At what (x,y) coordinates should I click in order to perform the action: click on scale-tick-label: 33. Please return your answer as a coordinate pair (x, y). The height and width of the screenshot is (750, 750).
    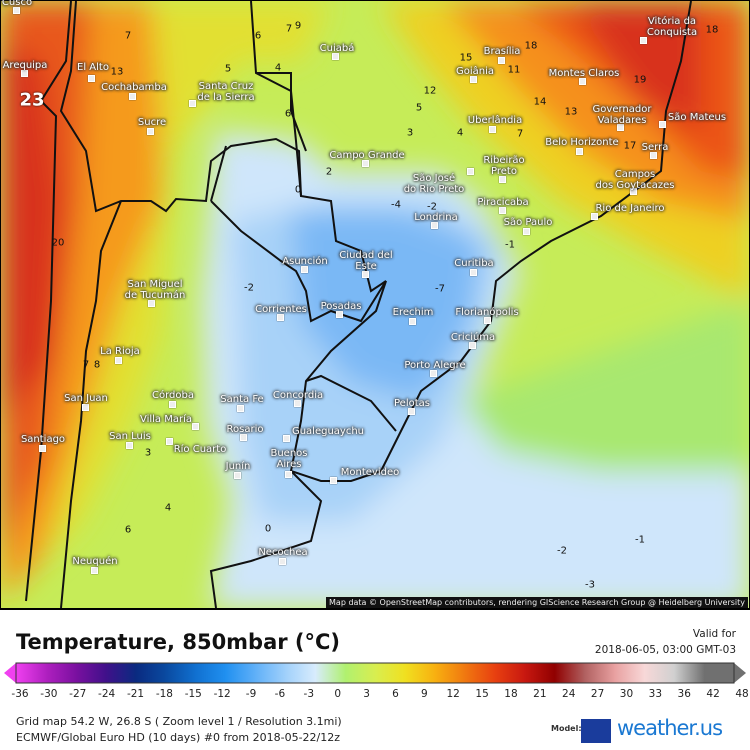
    Looking at the image, I should click on (655, 694).